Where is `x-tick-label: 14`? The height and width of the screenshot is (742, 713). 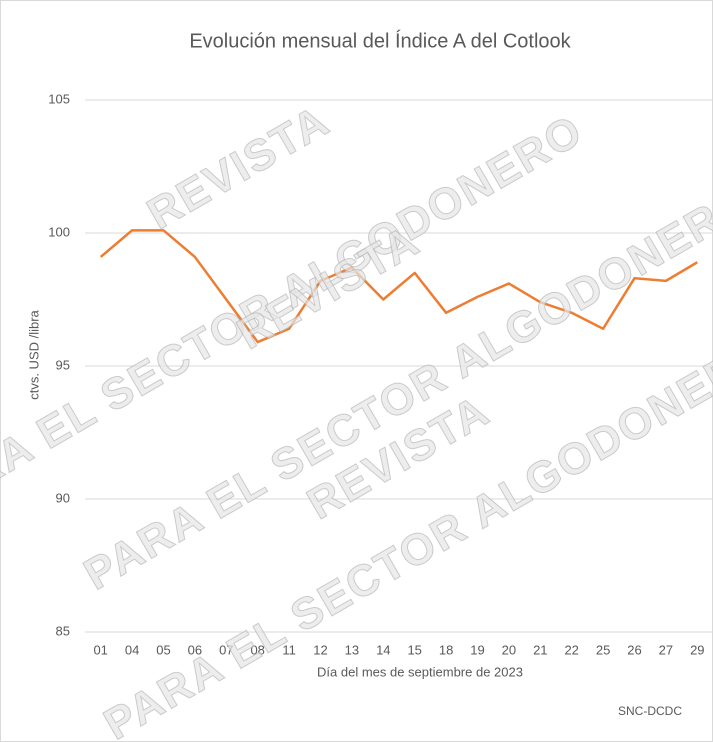 x-tick-label: 14 is located at coordinates (383, 649).